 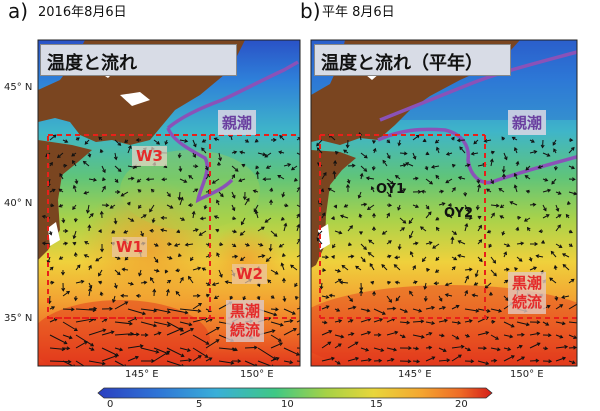 What do you see at coordinates (527, 122) in the screenshot?
I see `tag-oyashio-b: 親潮` at bounding box center [527, 122].